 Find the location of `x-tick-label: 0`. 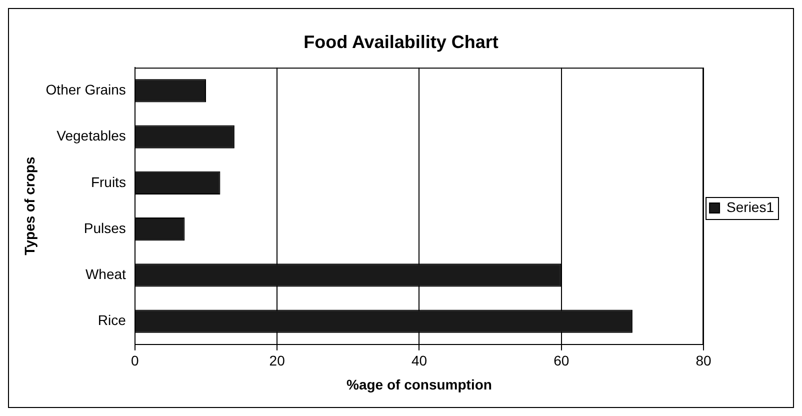

x-tick-label: 0 is located at coordinates (135, 360).